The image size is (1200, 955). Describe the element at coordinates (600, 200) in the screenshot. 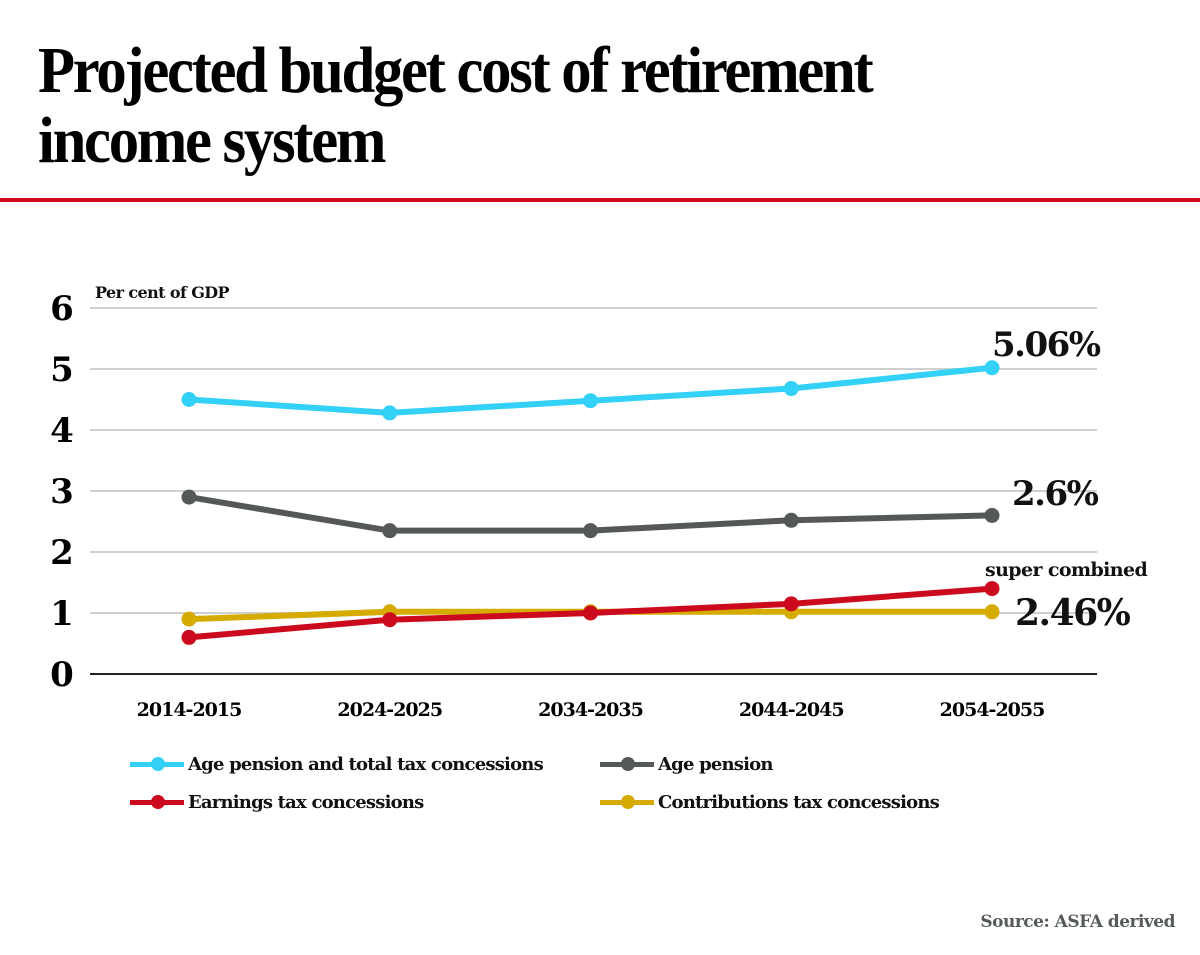

I see `title-divider` at that location.